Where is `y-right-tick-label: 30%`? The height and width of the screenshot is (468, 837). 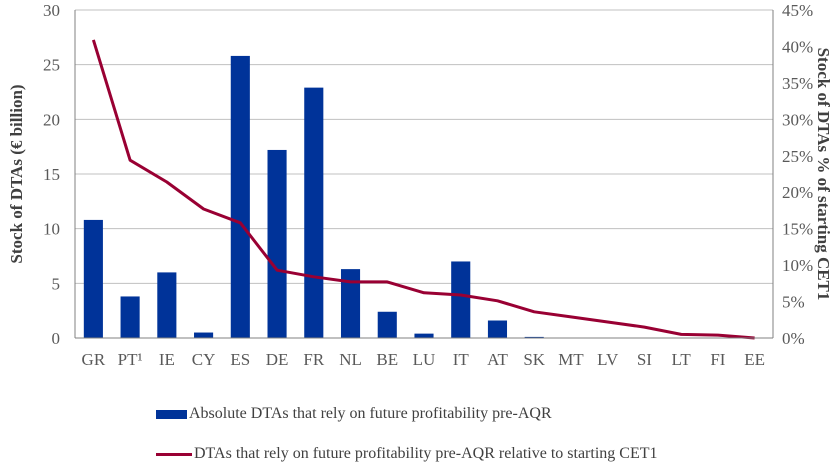 y-right-tick-label: 30% is located at coordinates (797, 119).